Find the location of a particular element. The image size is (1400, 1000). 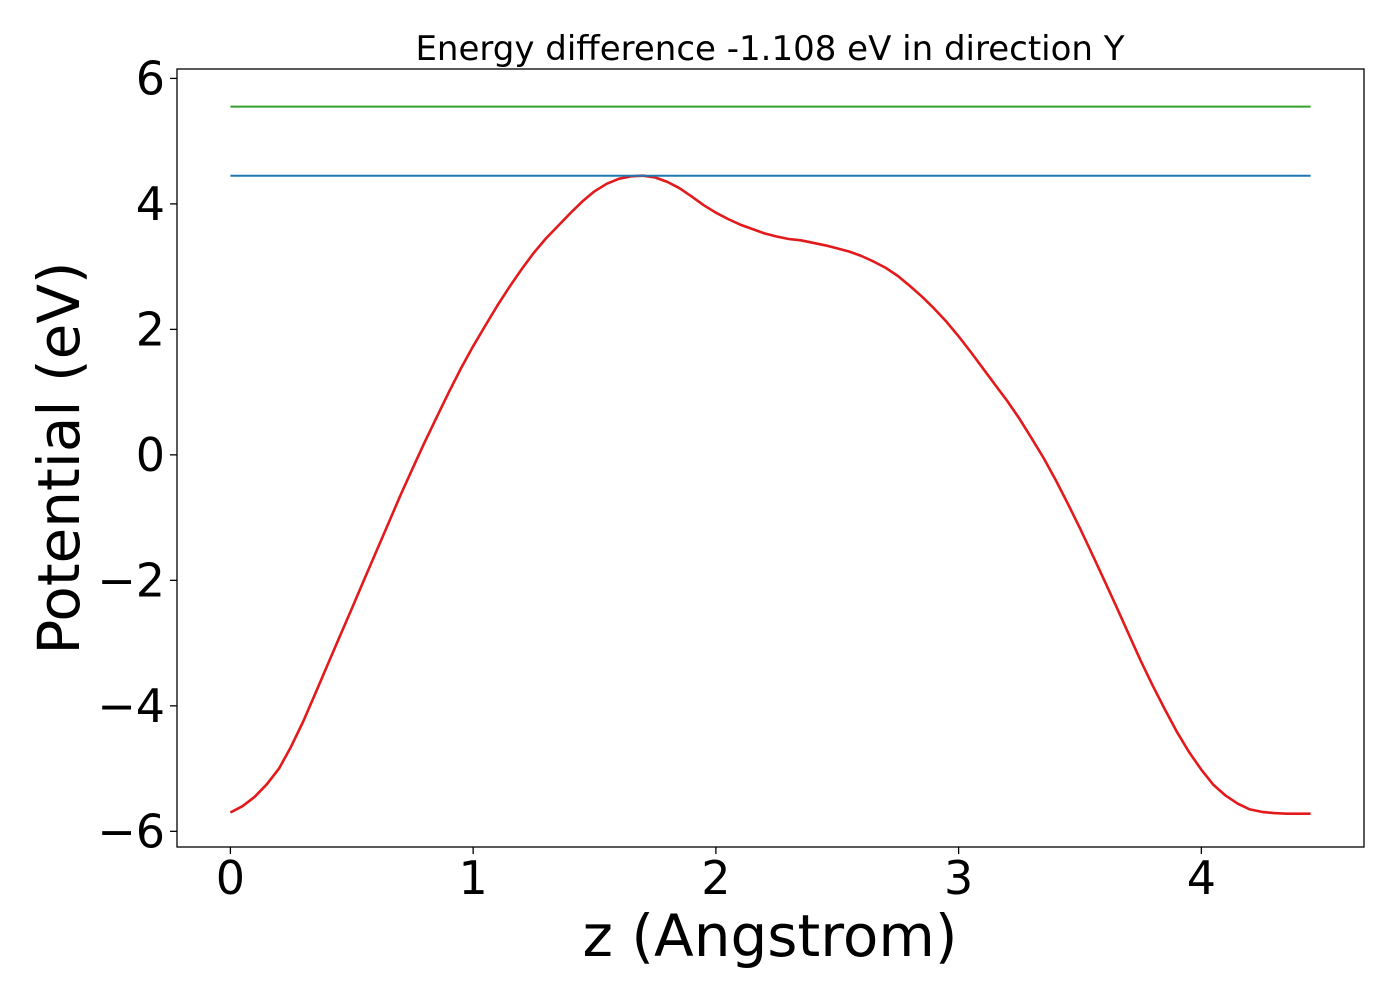

x-tick-label: 0 is located at coordinates (230, 878).